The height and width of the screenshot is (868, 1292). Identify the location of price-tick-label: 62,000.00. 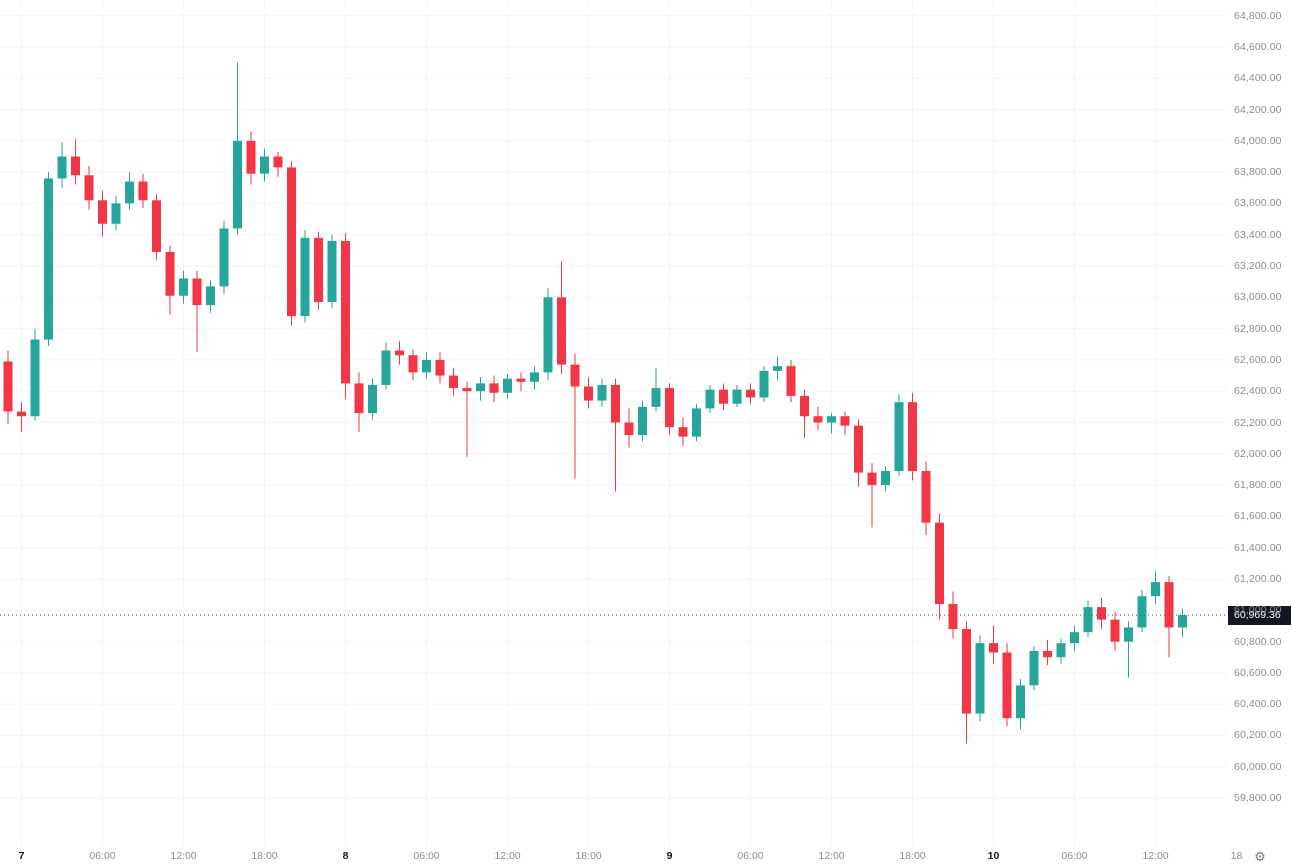
(1258, 453).